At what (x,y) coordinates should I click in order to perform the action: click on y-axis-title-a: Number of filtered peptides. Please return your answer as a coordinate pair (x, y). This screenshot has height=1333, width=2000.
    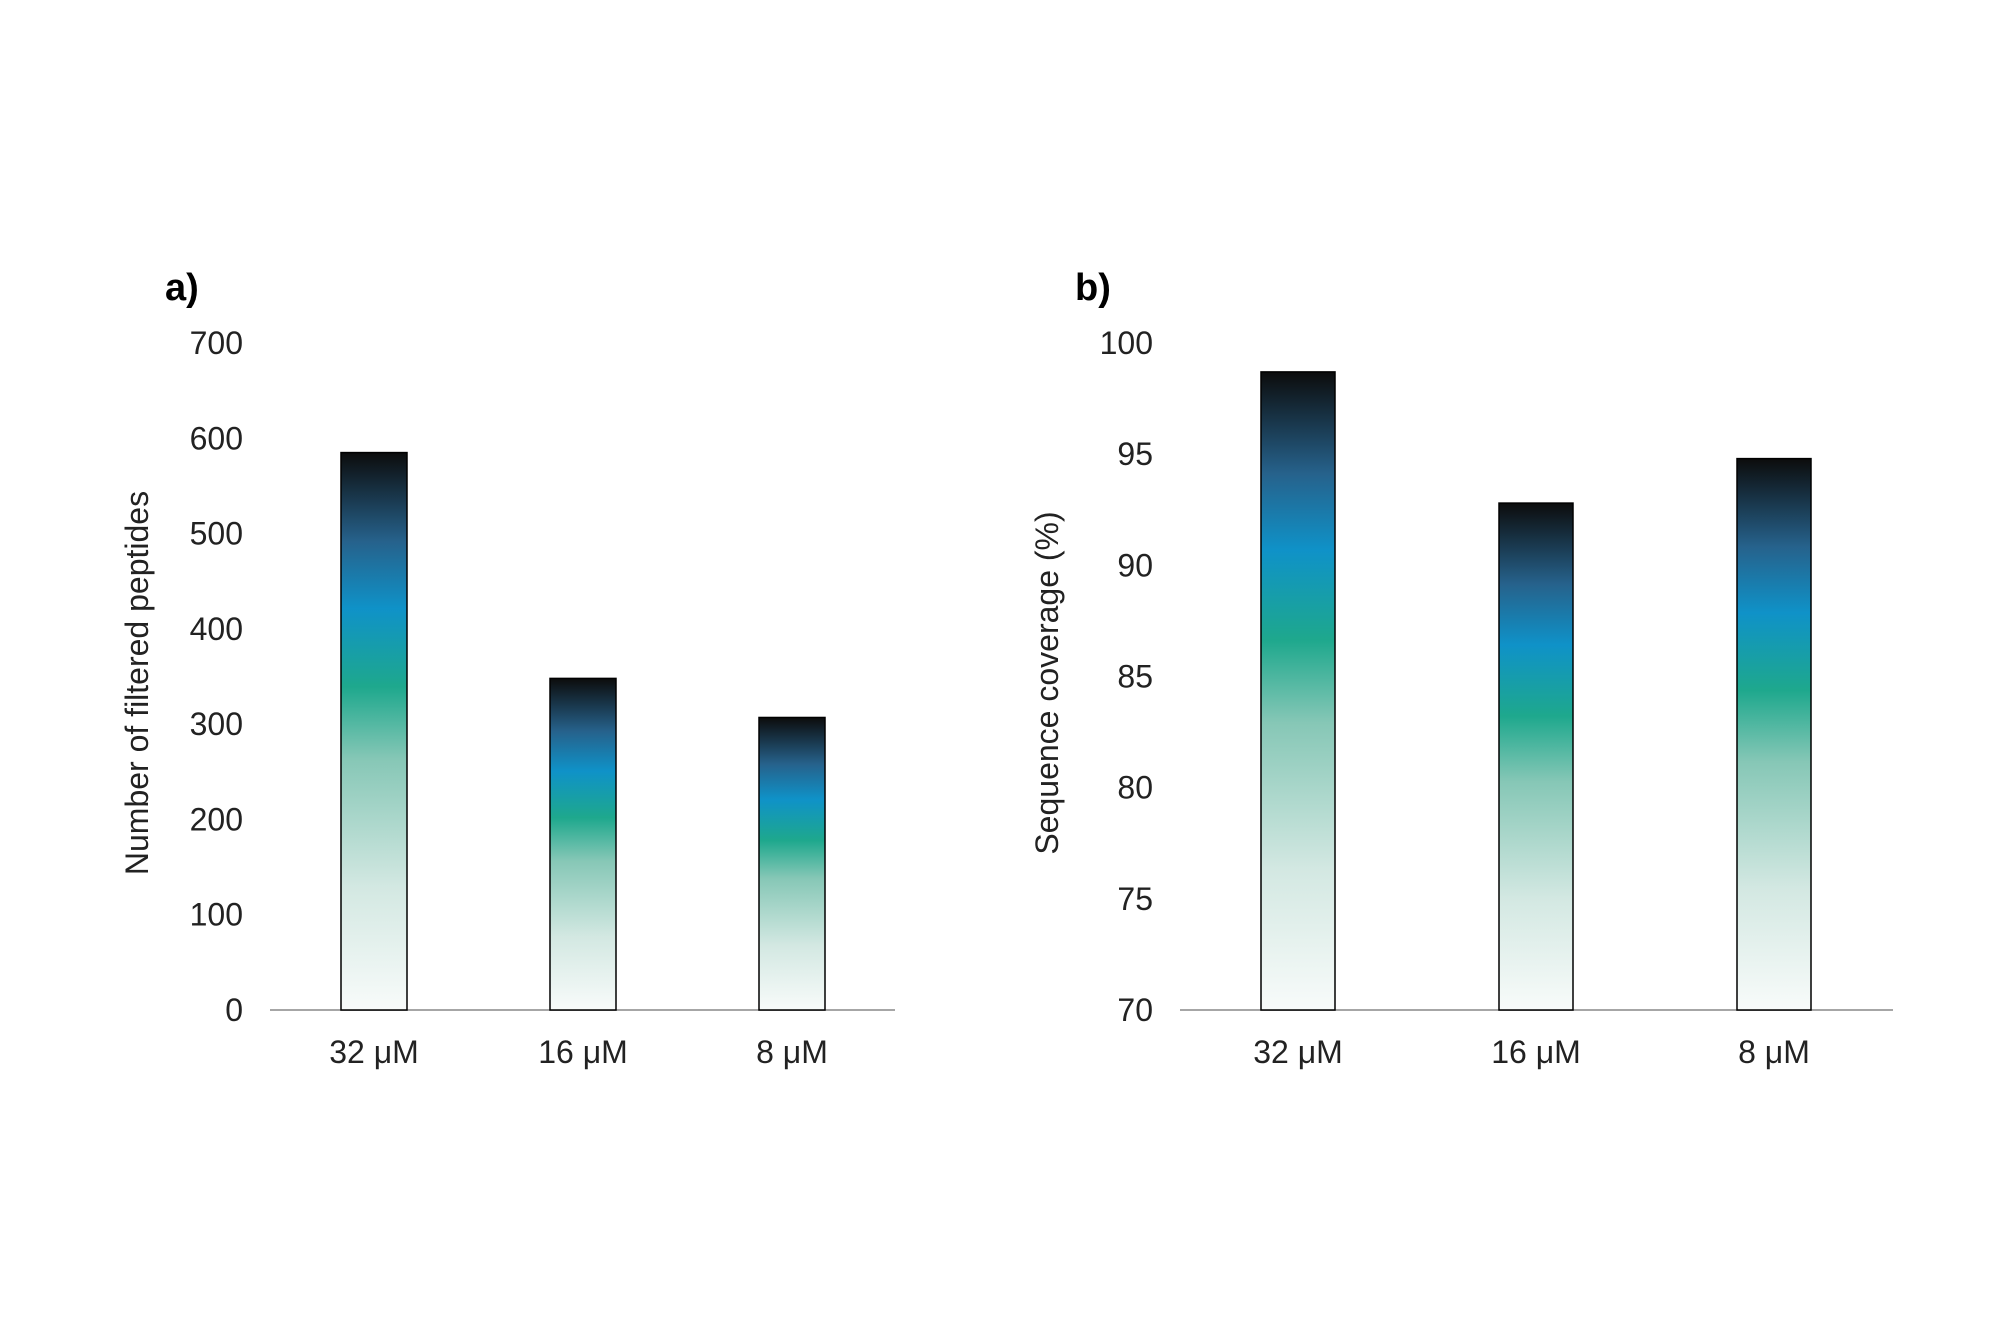
    Looking at the image, I should click on (137, 683).